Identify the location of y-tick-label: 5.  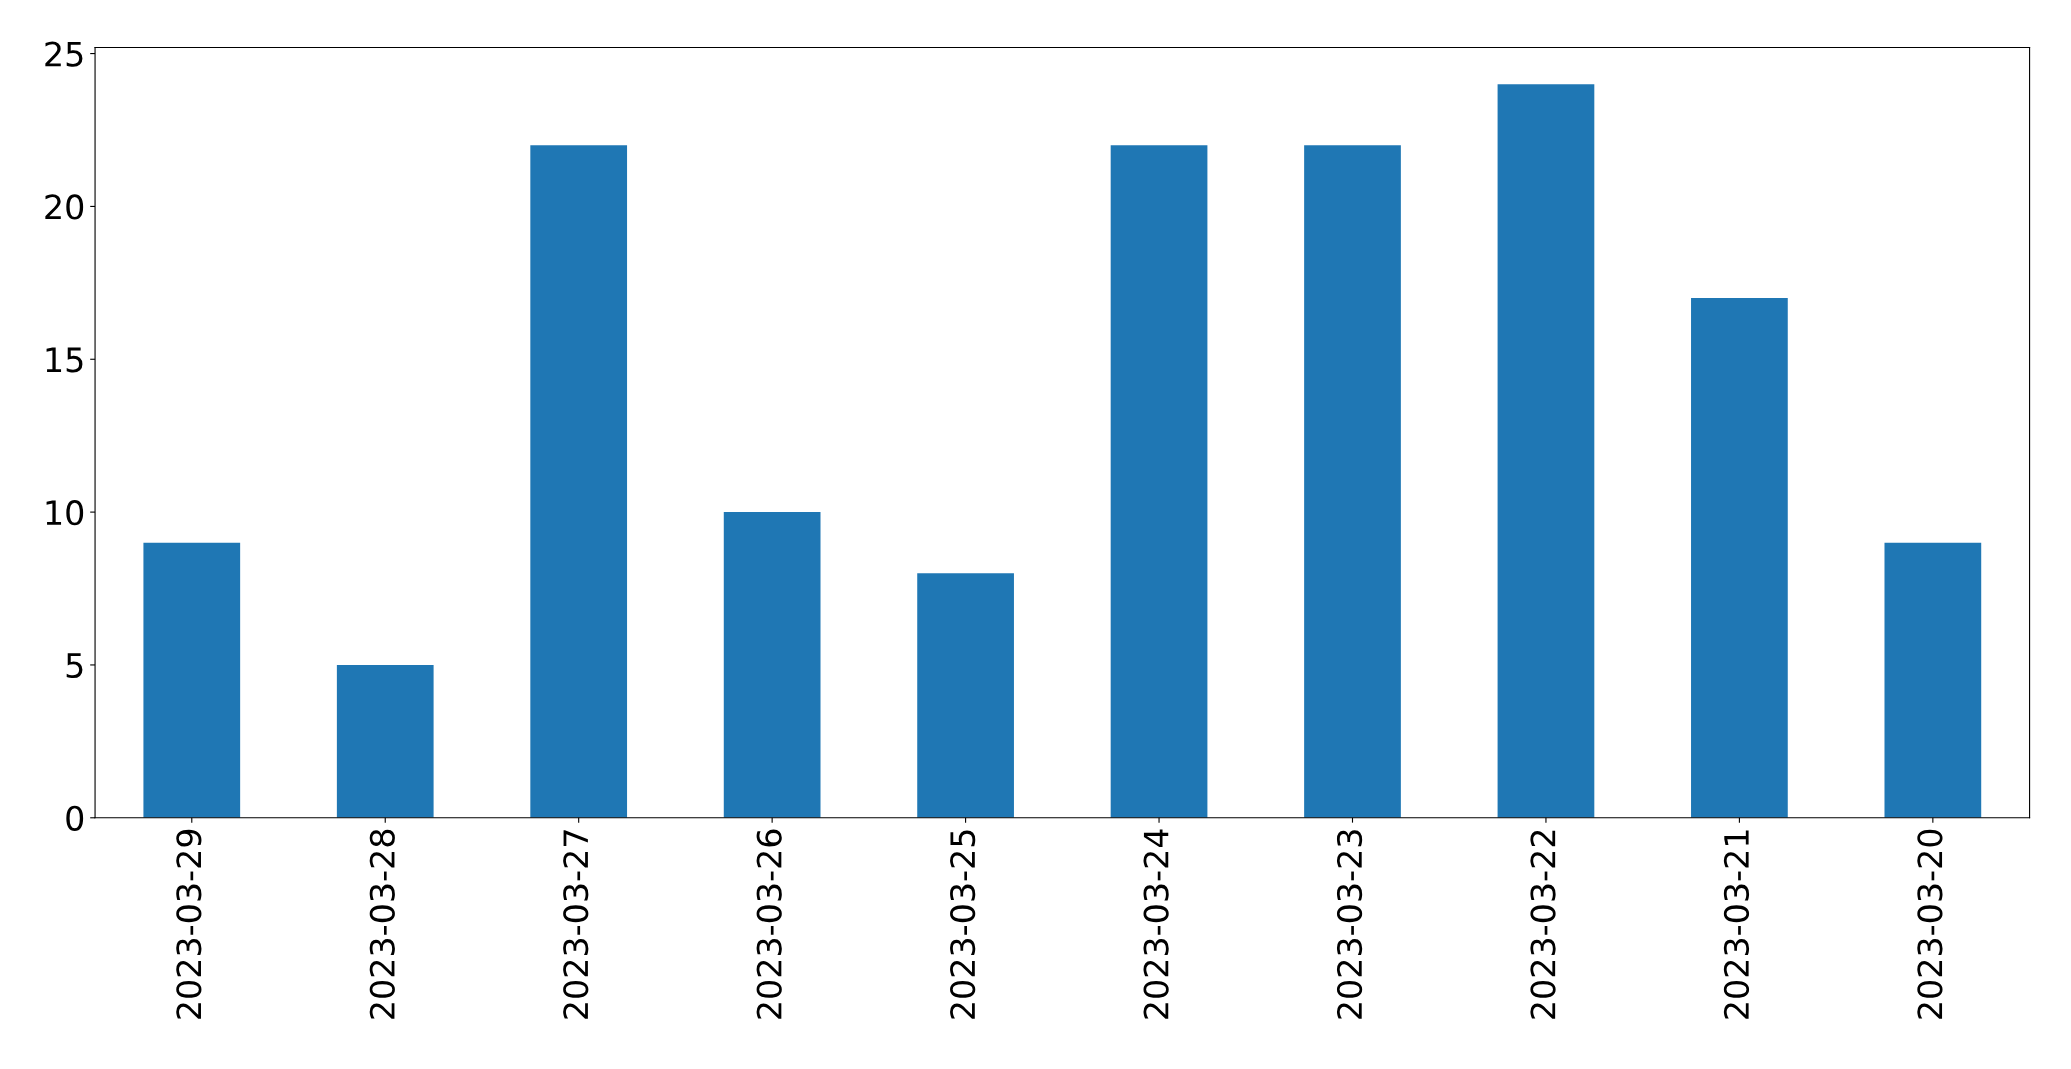
(74, 666).